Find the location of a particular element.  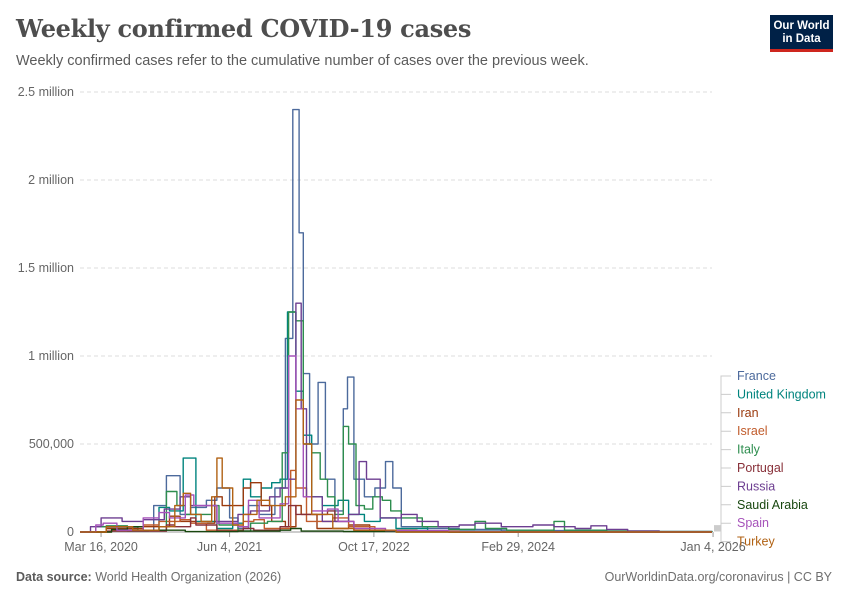

footer-credit-link: OurWorldinData.org/coronavirus | CC BY is located at coordinates (718, 577).